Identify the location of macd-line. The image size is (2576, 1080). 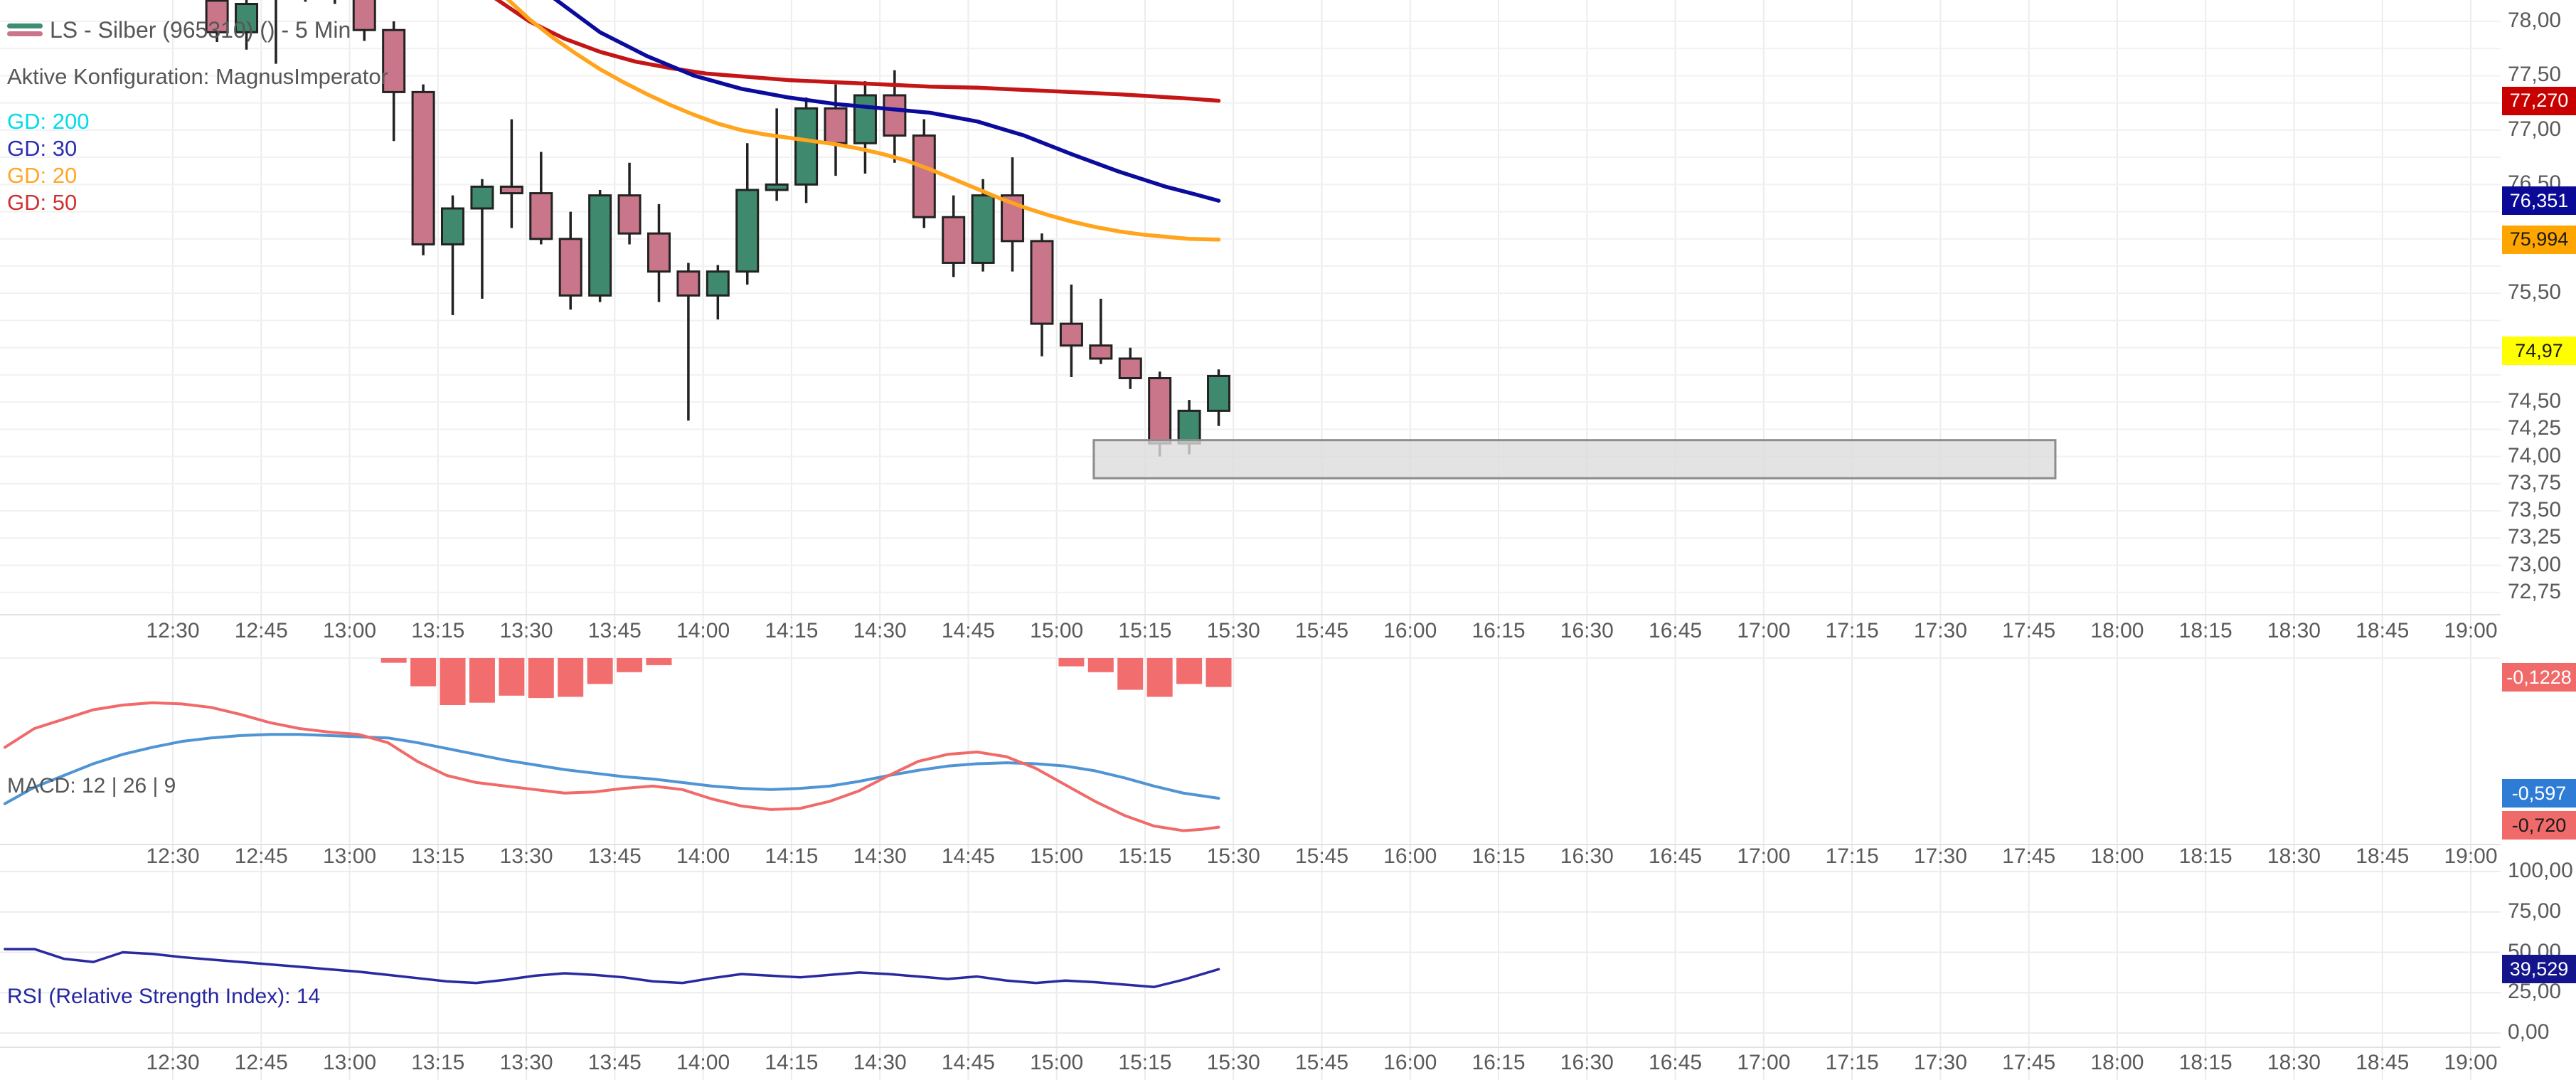
(611, 766).